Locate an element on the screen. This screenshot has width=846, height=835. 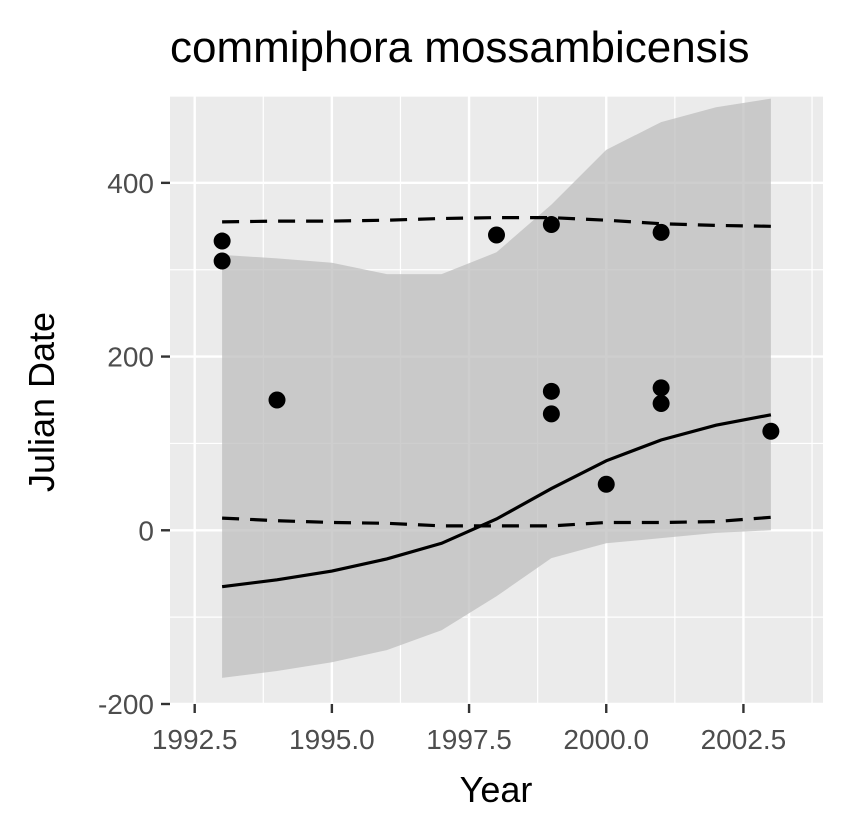
x-axis: 1992.5 1995.0 1997.5 2000.0 2002.5 is located at coordinates (469, 729).